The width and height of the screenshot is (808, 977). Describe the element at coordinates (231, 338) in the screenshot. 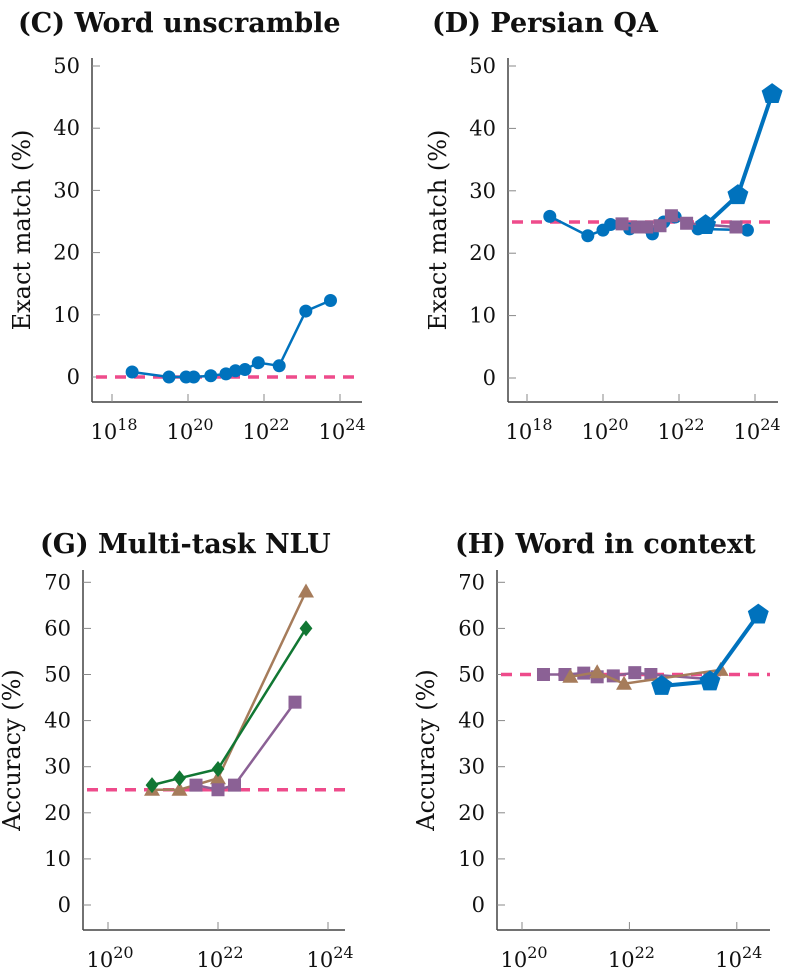

I see `series-circle` at that location.